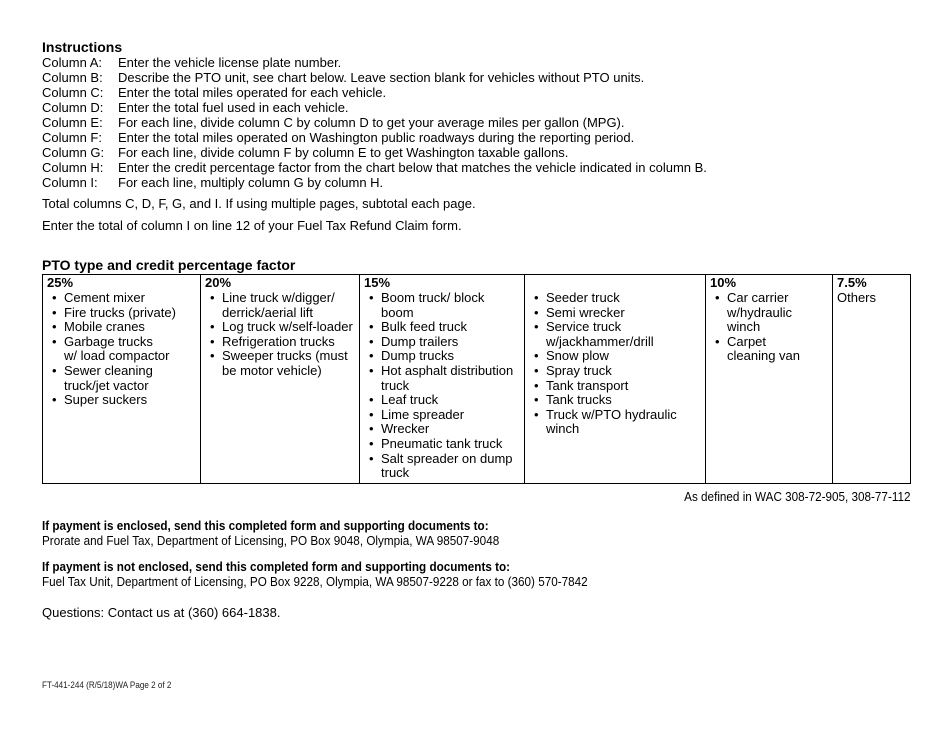 Image resolution: width=950 pixels, height=733 pixels. Describe the element at coordinates (161, 612) in the screenshot. I see `questions-contact-note: Questions: Contact us at (360) 664-1838.` at that location.